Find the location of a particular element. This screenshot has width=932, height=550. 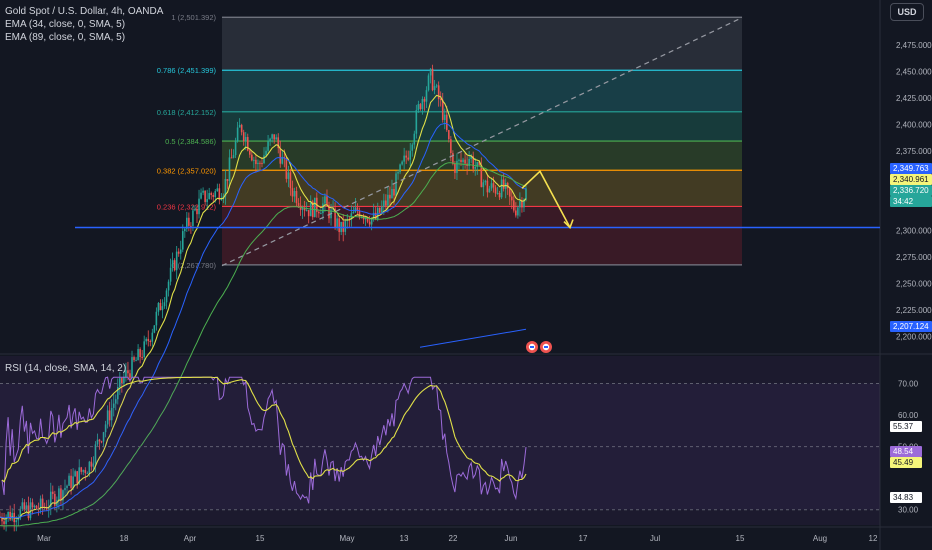

projection-arrow is located at coordinates (546, 199).